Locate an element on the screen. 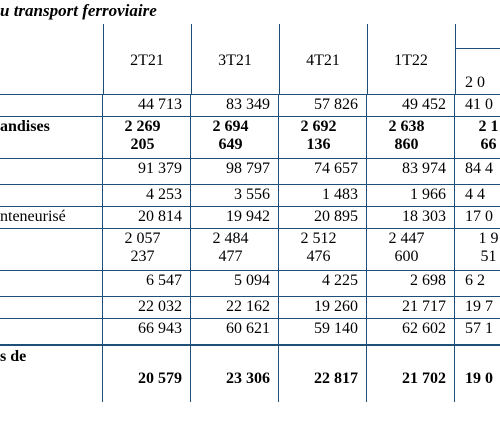 Image resolution: width=500 pixels, height=440 pixels. column-header-label: 4T21 is located at coordinates (323, 60).